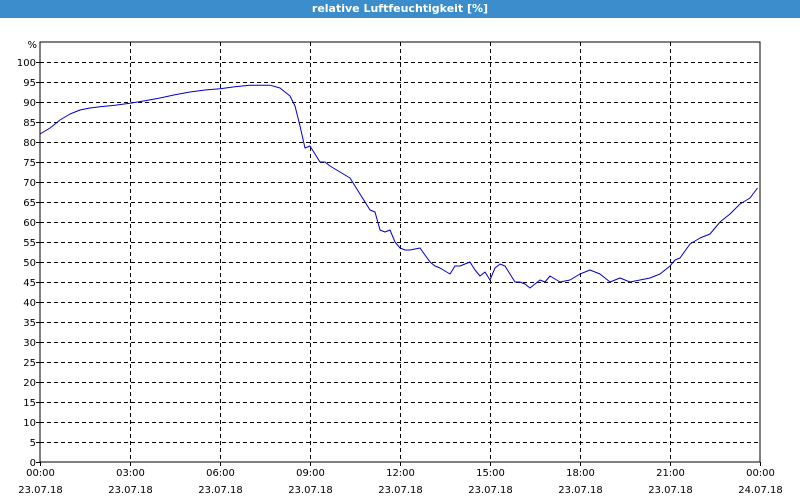 The width and height of the screenshot is (800, 500). What do you see at coordinates (26, 63) in the screenshot?
I see `y-tick-label: 100` at bounding box center [26, 63].